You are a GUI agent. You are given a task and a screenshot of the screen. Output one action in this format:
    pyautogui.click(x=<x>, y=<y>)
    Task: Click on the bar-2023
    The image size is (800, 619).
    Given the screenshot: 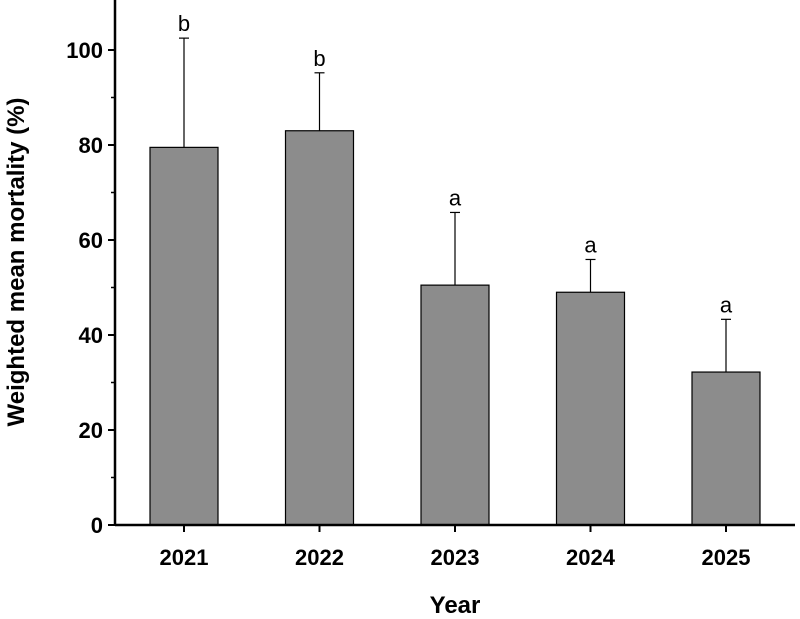 What is the action you would take?
    pyautogui.click(x=455, y=405)
    